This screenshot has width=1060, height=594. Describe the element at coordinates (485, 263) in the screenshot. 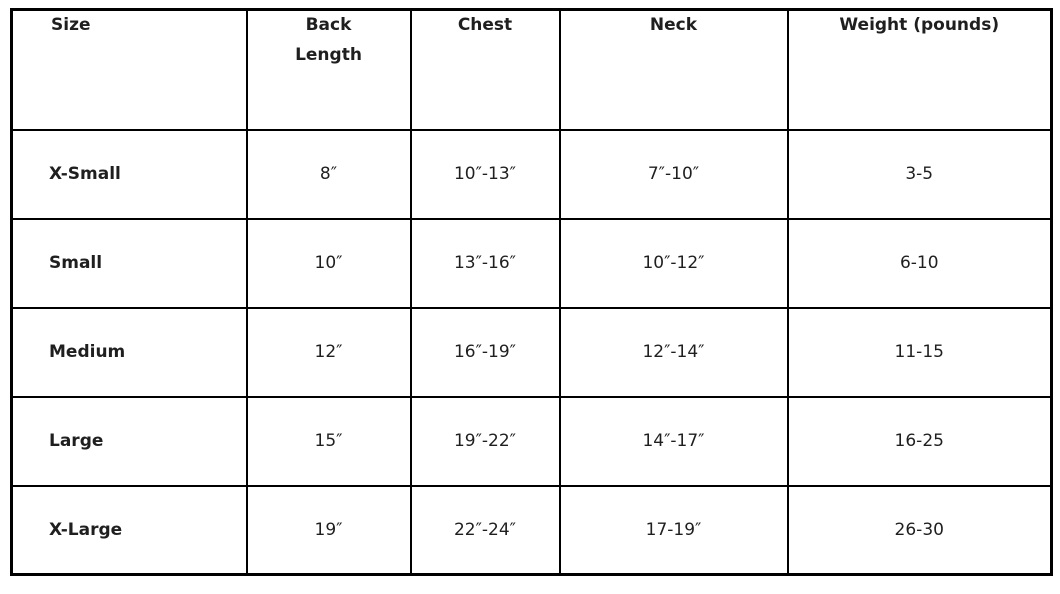

I see `chest-cell: 13″-16″` at that location.